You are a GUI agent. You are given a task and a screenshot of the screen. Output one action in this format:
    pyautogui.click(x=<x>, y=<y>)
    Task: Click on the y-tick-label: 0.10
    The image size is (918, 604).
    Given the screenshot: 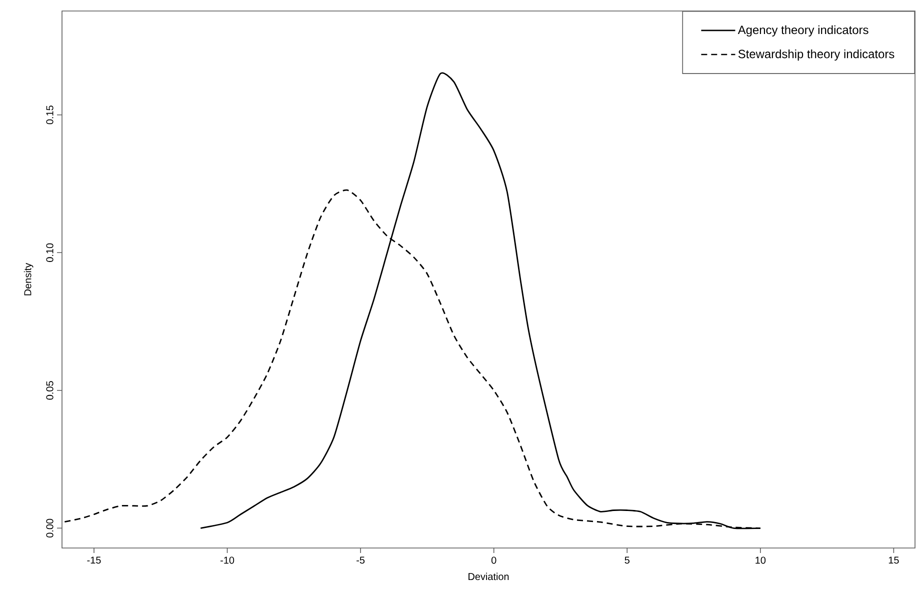 What is the action you would take?
    pyautogui.click(x=50, y=252)
    